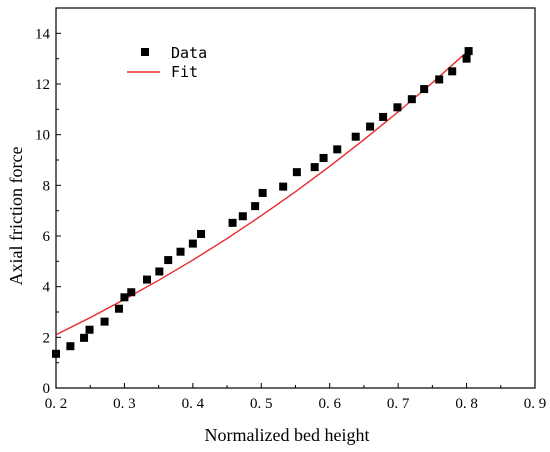 This screenshot has height=452, width=550. Describe the element at coordinates (42, 85) in the screenshot. I see `y-tick-label: 12` at that location.